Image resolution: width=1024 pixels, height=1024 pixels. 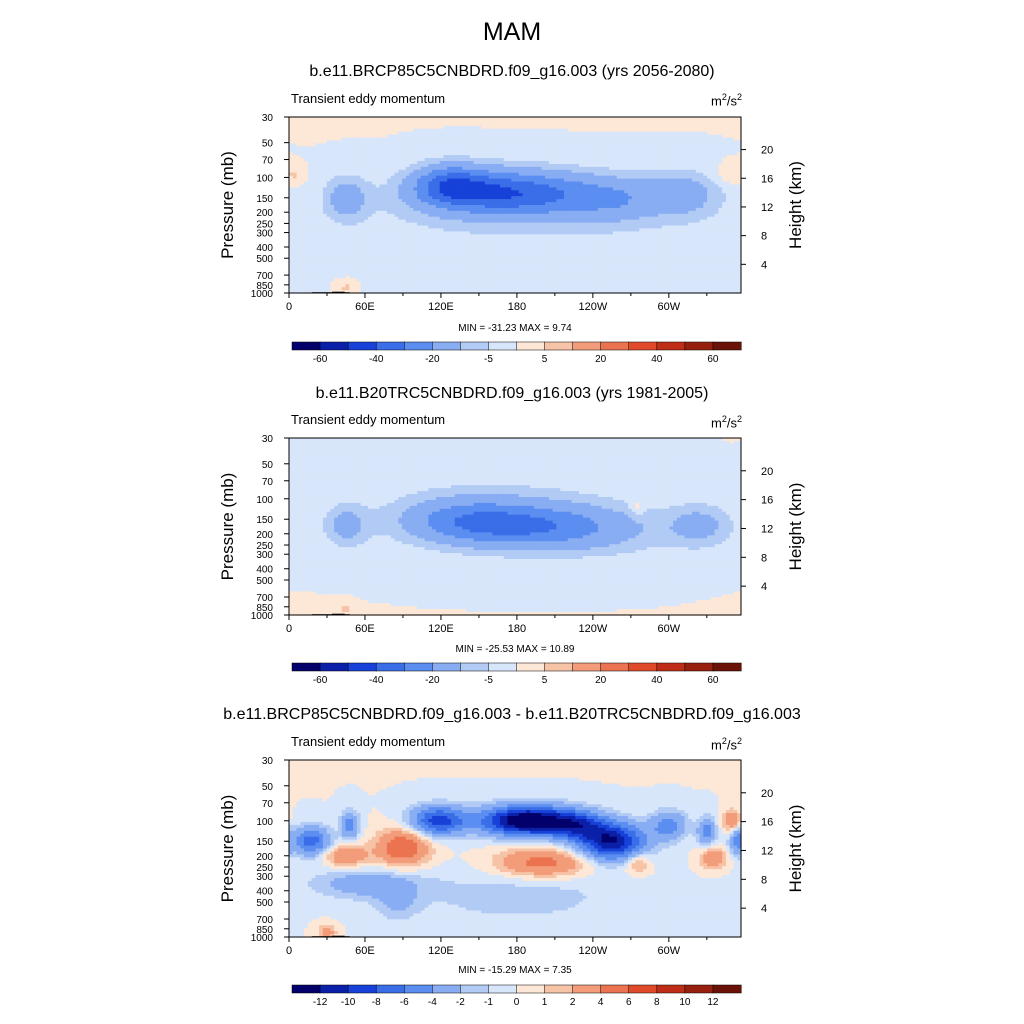 What do you see at coordinates (515, 970) in the screenshot?
I see `panel-3-minmax: MIN = -15.29 MAX = 7.35` at bounding box center [515, 970].